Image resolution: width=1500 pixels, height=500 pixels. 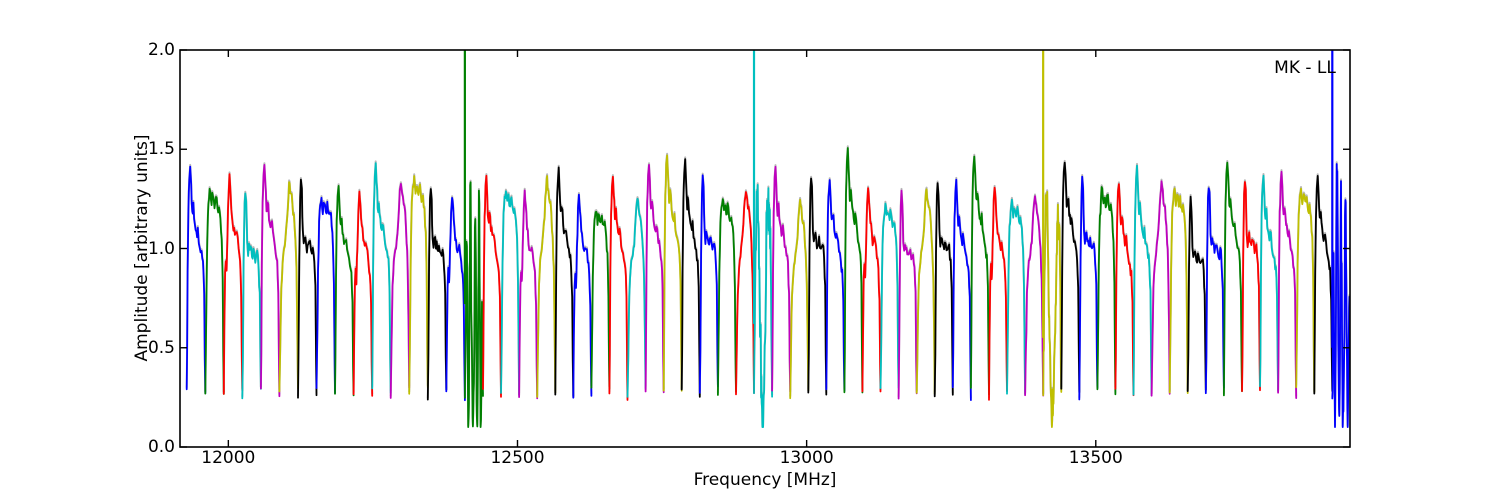 What do you see at coordinates (161, 50) in the screenshot?
I see `y-tick-label: 2.0` at bounding box center [161, 50].